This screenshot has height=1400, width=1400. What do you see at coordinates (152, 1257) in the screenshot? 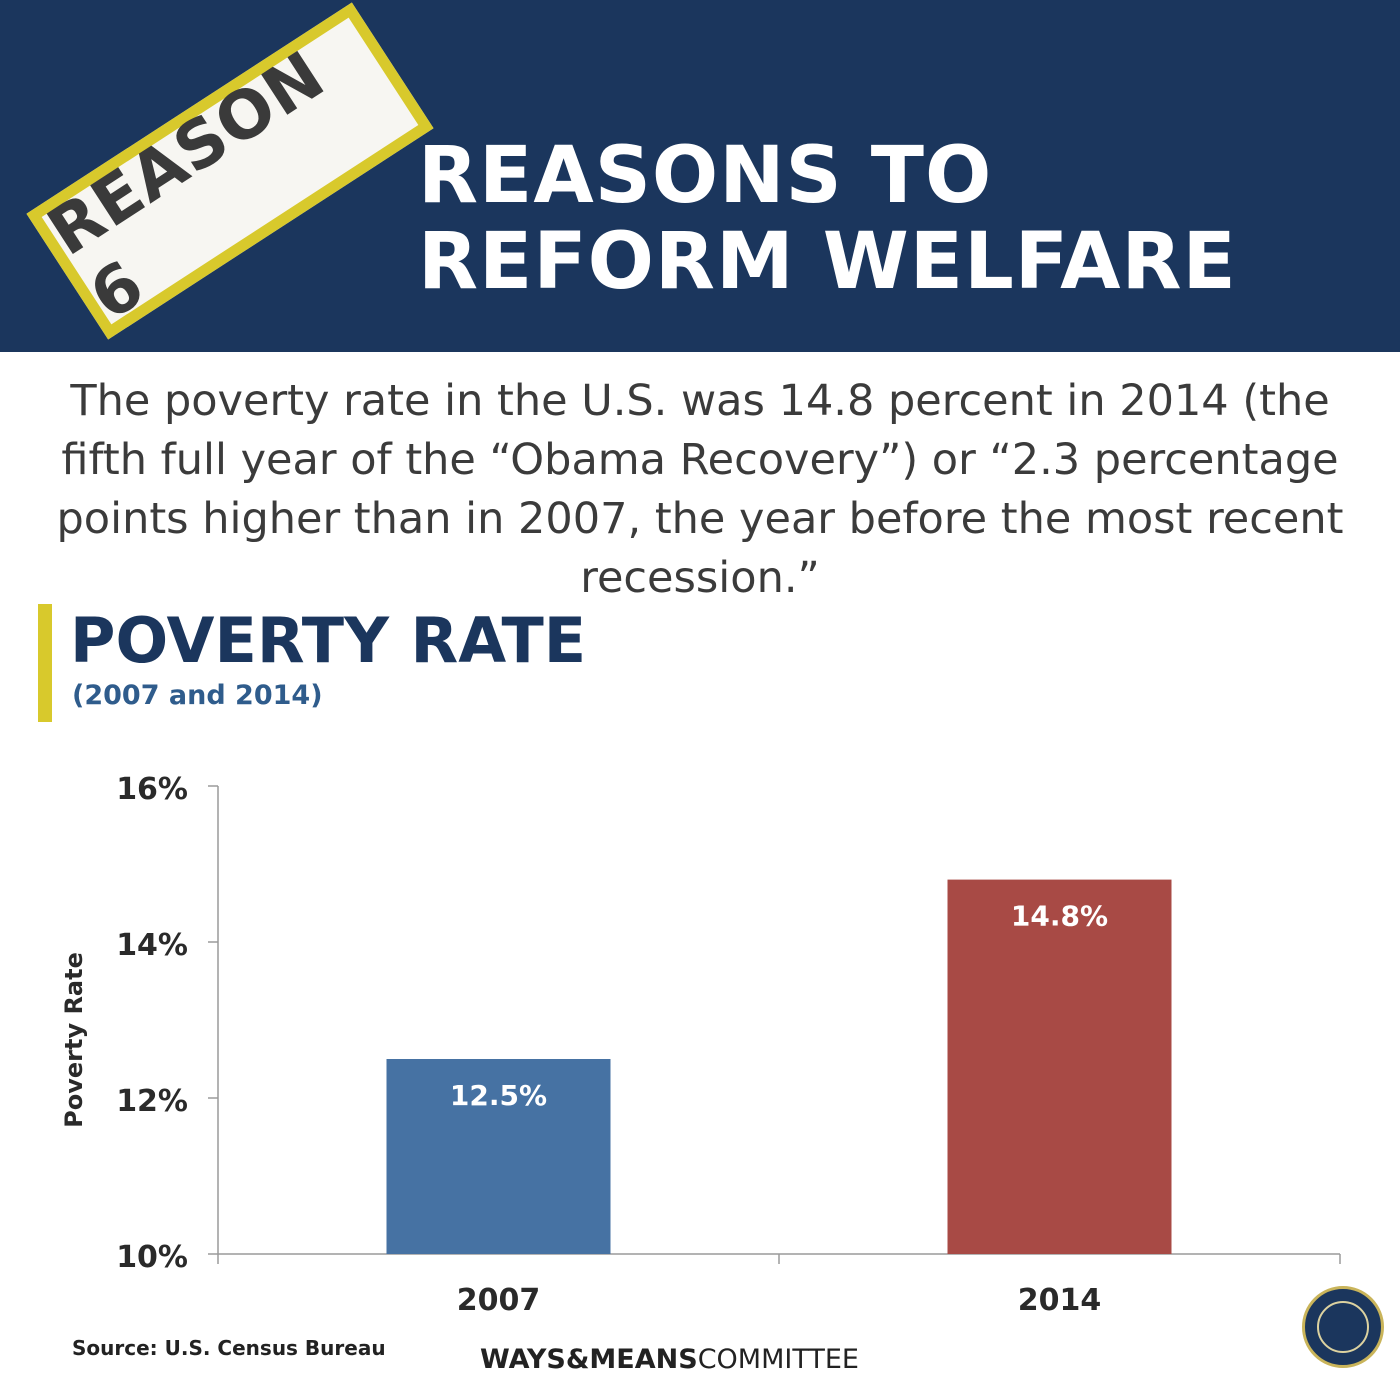
I see `y-tick-label: 10%` at bounding box center [152, 1257].